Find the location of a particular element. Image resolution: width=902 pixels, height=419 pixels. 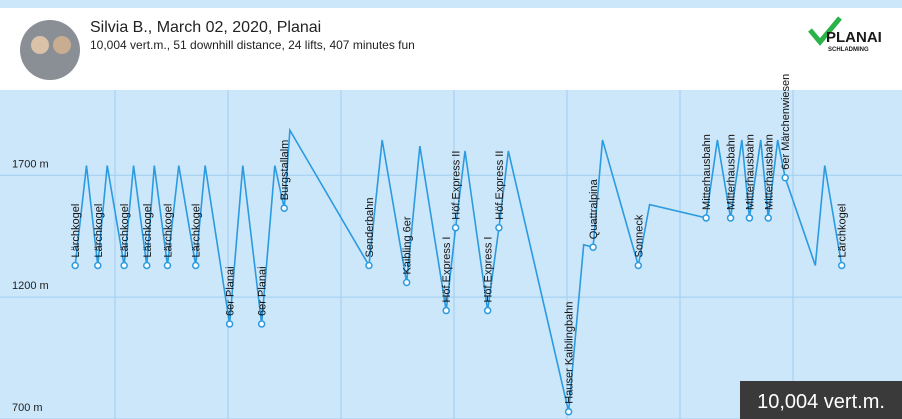

y-tick-label: 1200 m is located at coordinates (30, 286).